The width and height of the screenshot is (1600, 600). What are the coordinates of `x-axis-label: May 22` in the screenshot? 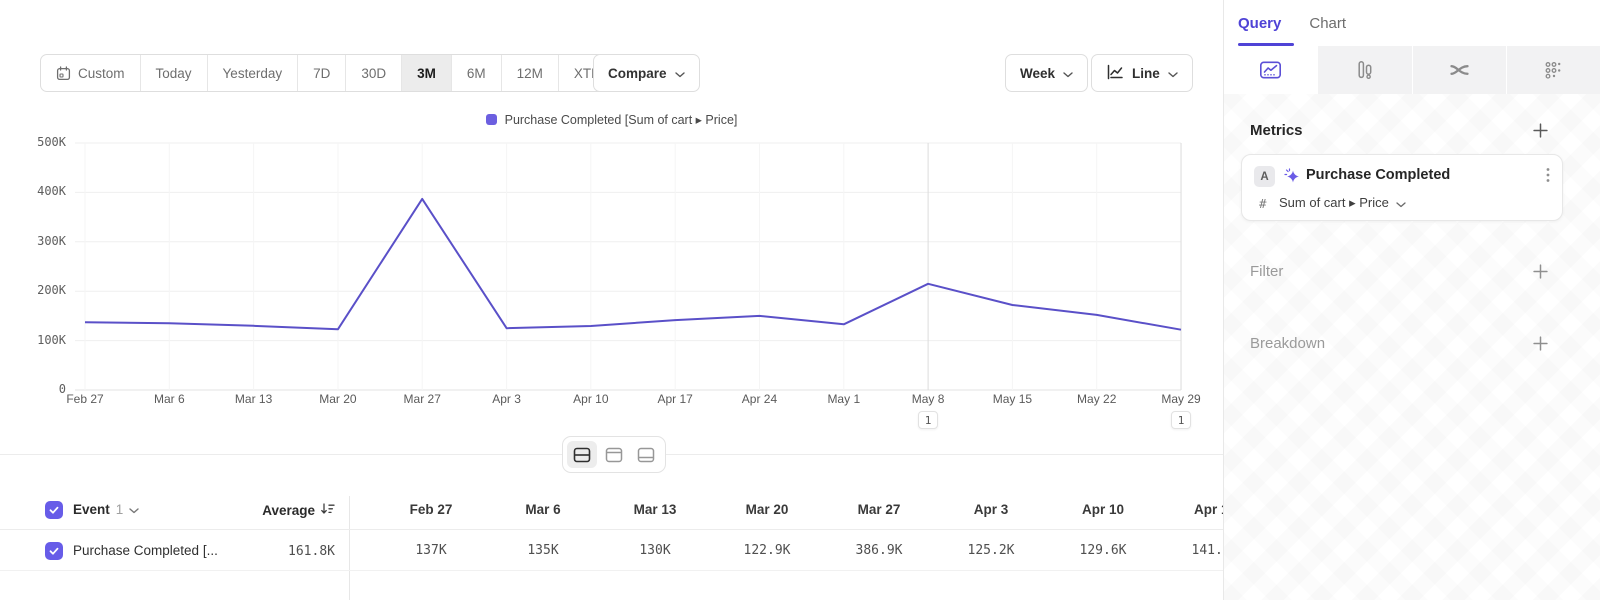 It's located at (1097, 399).